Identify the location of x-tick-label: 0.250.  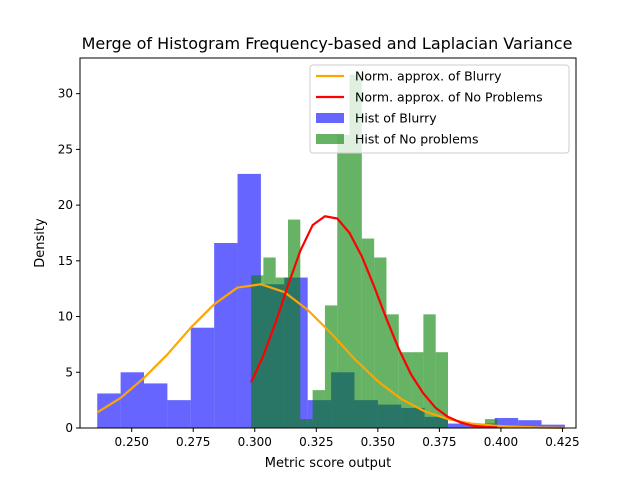
(132, 442).